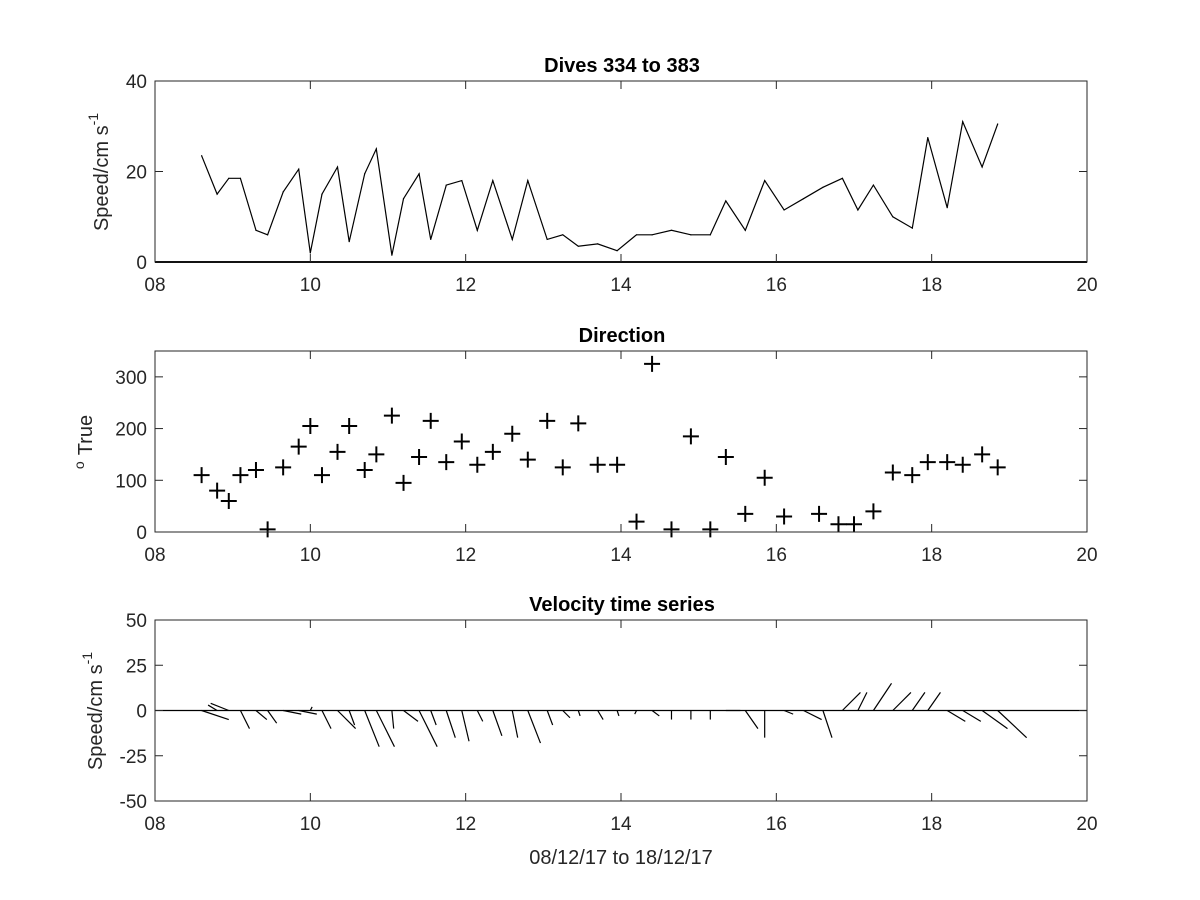 This screenshot has height=900, width=1200. I want to click on direction-chart-title: Direction, so click(622, 336).